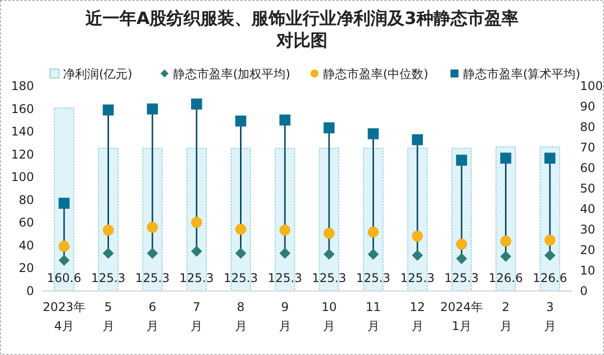 The height and width of the screenshot is (355, 604). I want to click on x-tick-label: 12 月, so click(418, 316).